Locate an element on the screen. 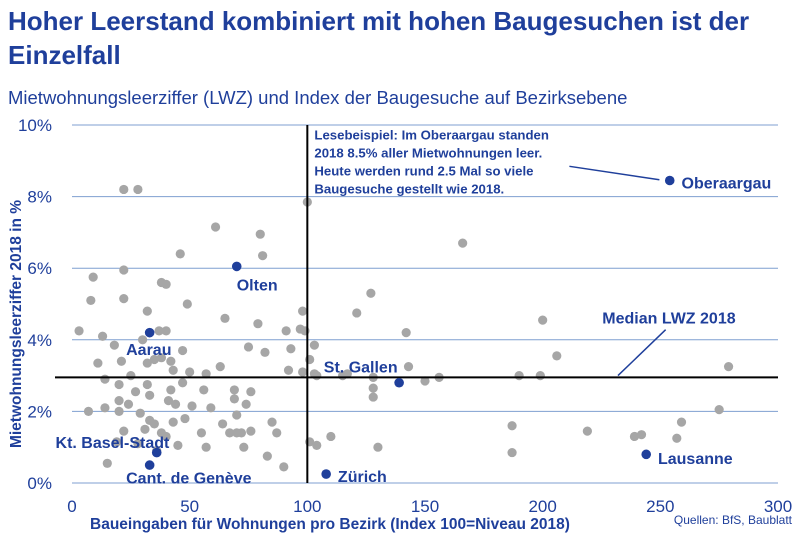 The height and width of the screenshot is (533, 800). median-label: Median LWZ 2018 is located at coordinates (668, 319).